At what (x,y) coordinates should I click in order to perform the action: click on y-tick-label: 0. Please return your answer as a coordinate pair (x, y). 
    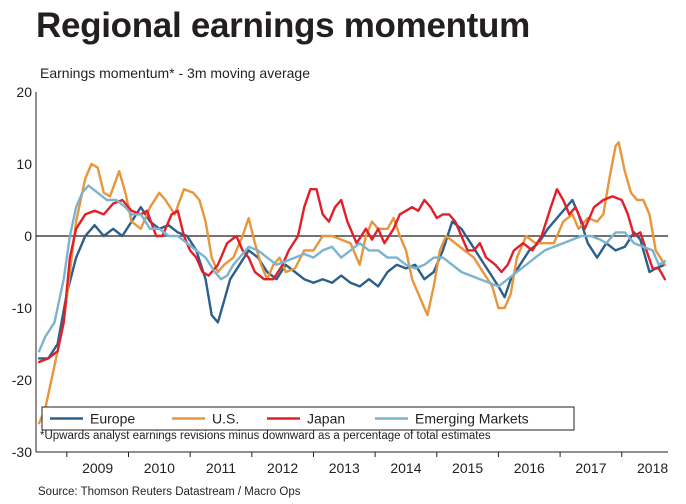
    Looking at the image, I should click on (28, 236).